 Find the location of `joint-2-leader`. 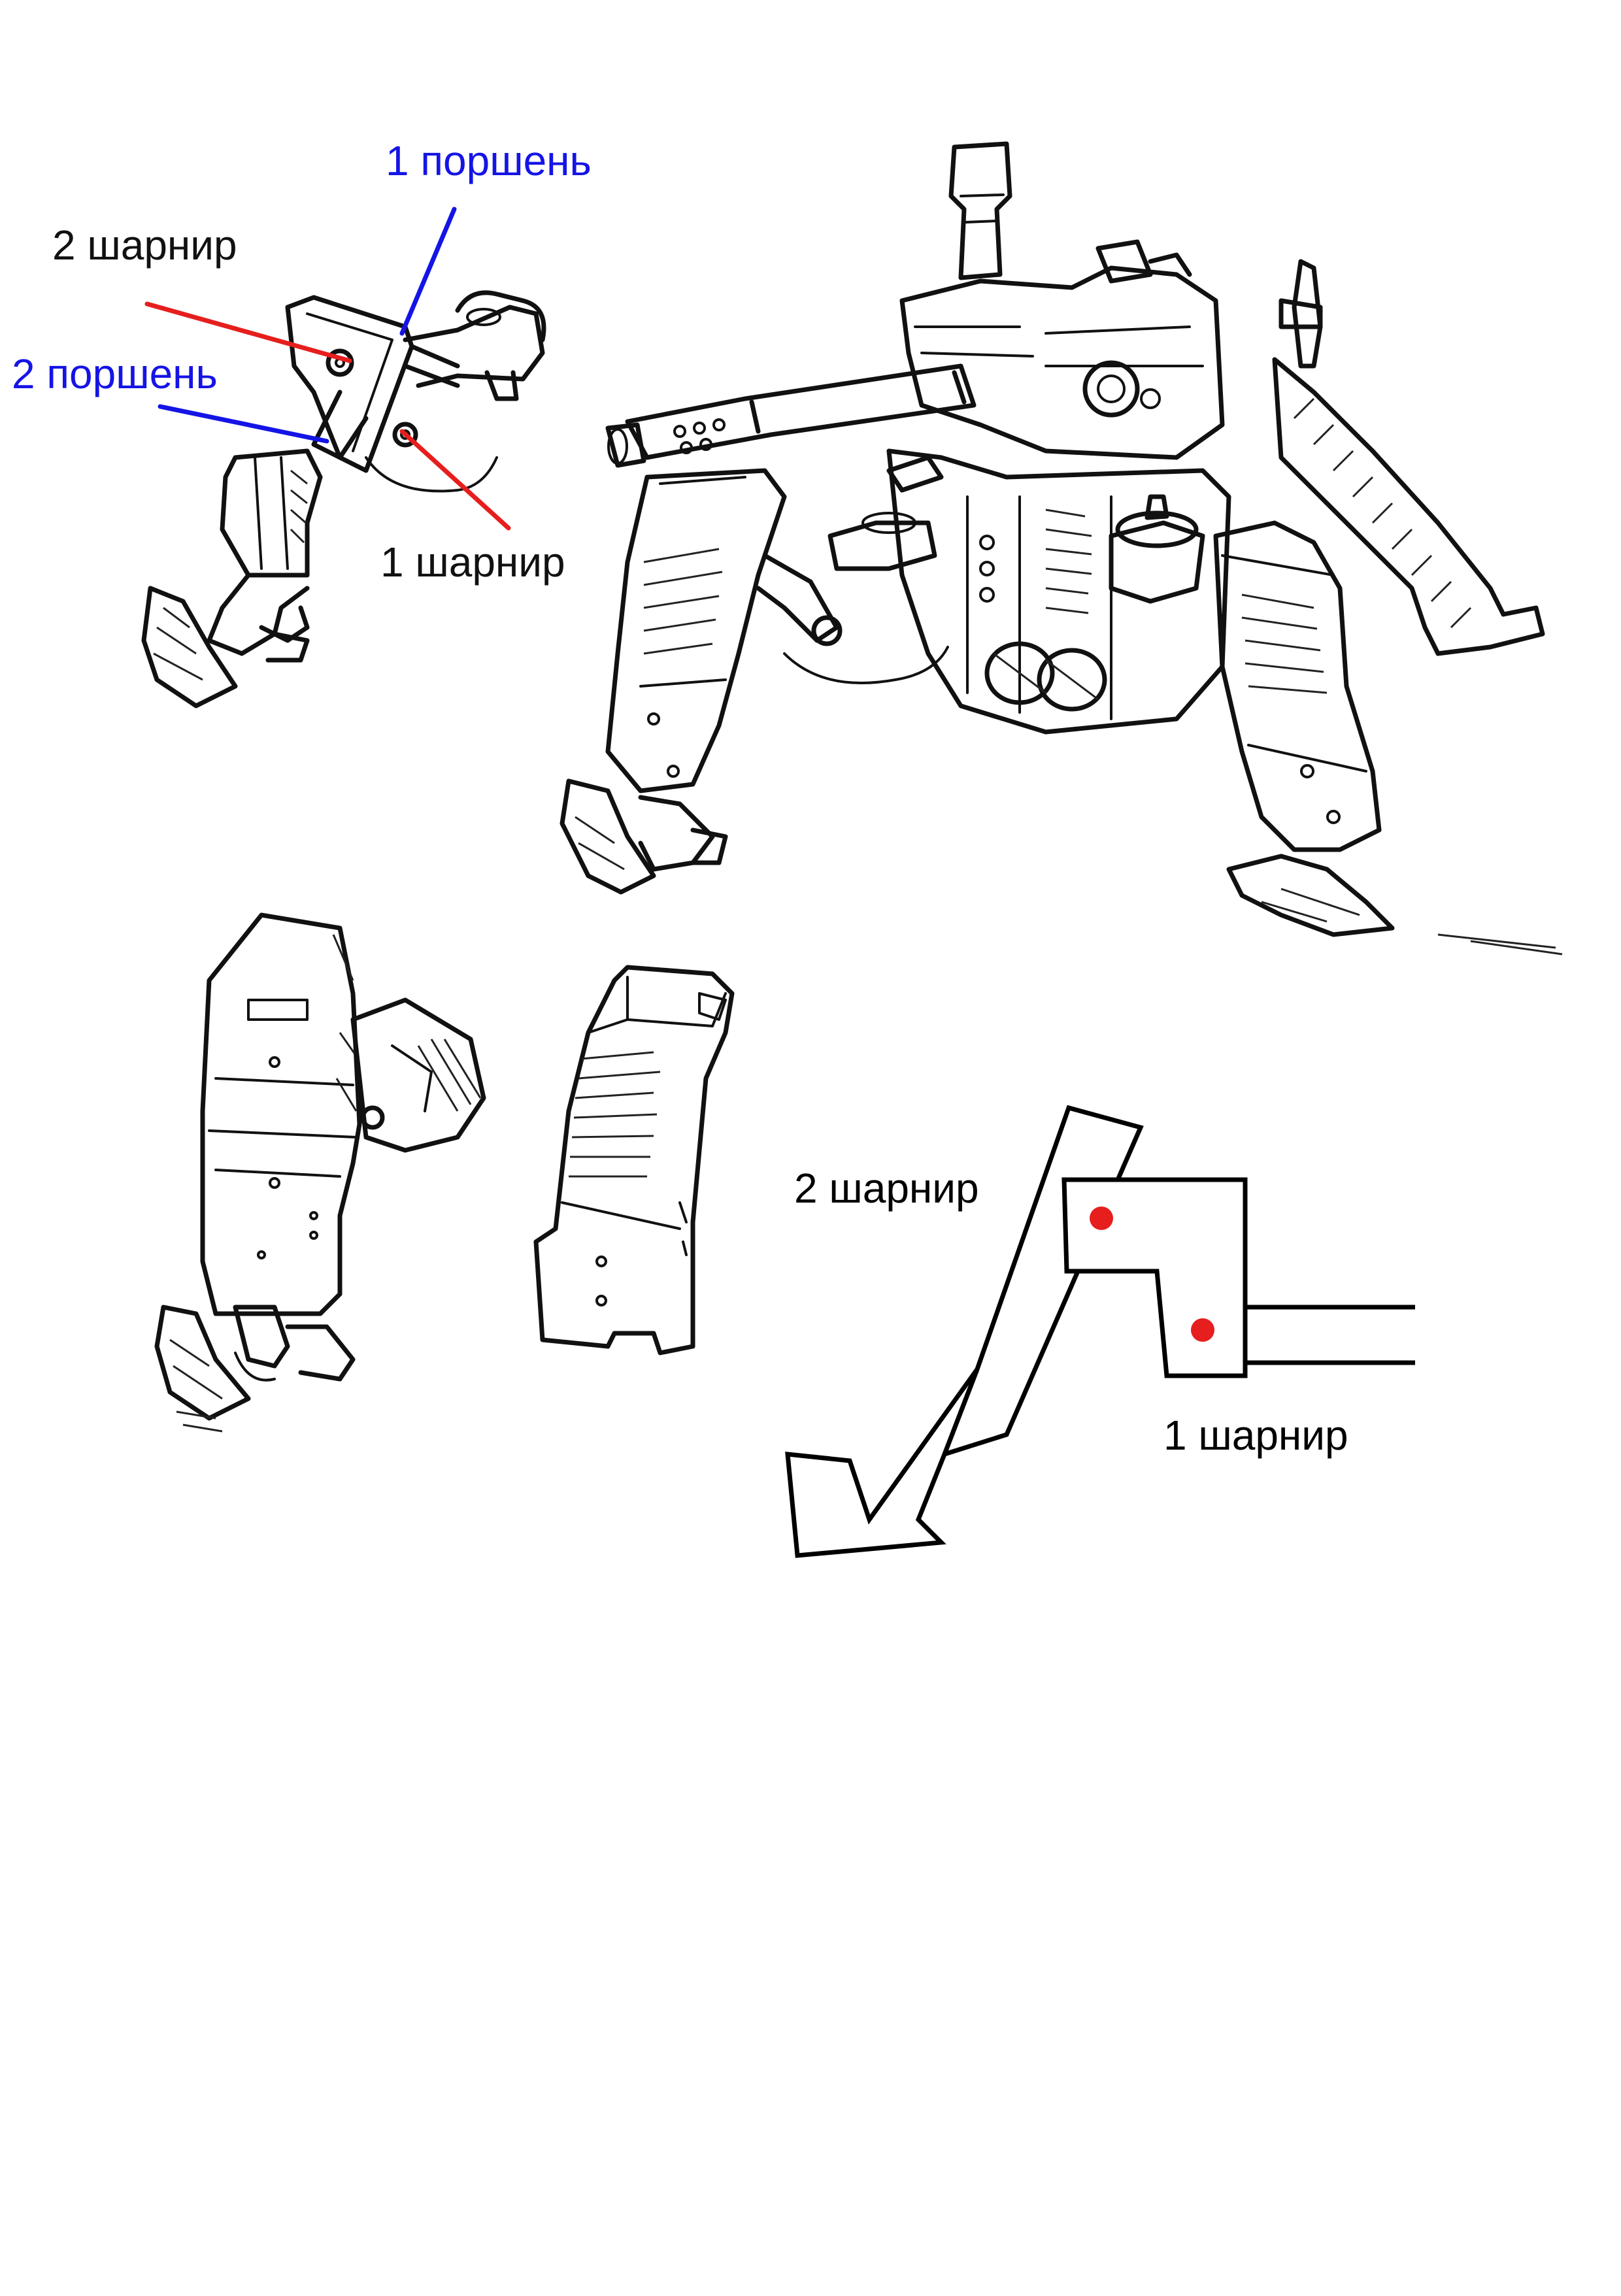

joint-2-leader is located at coordinates (248, 332).